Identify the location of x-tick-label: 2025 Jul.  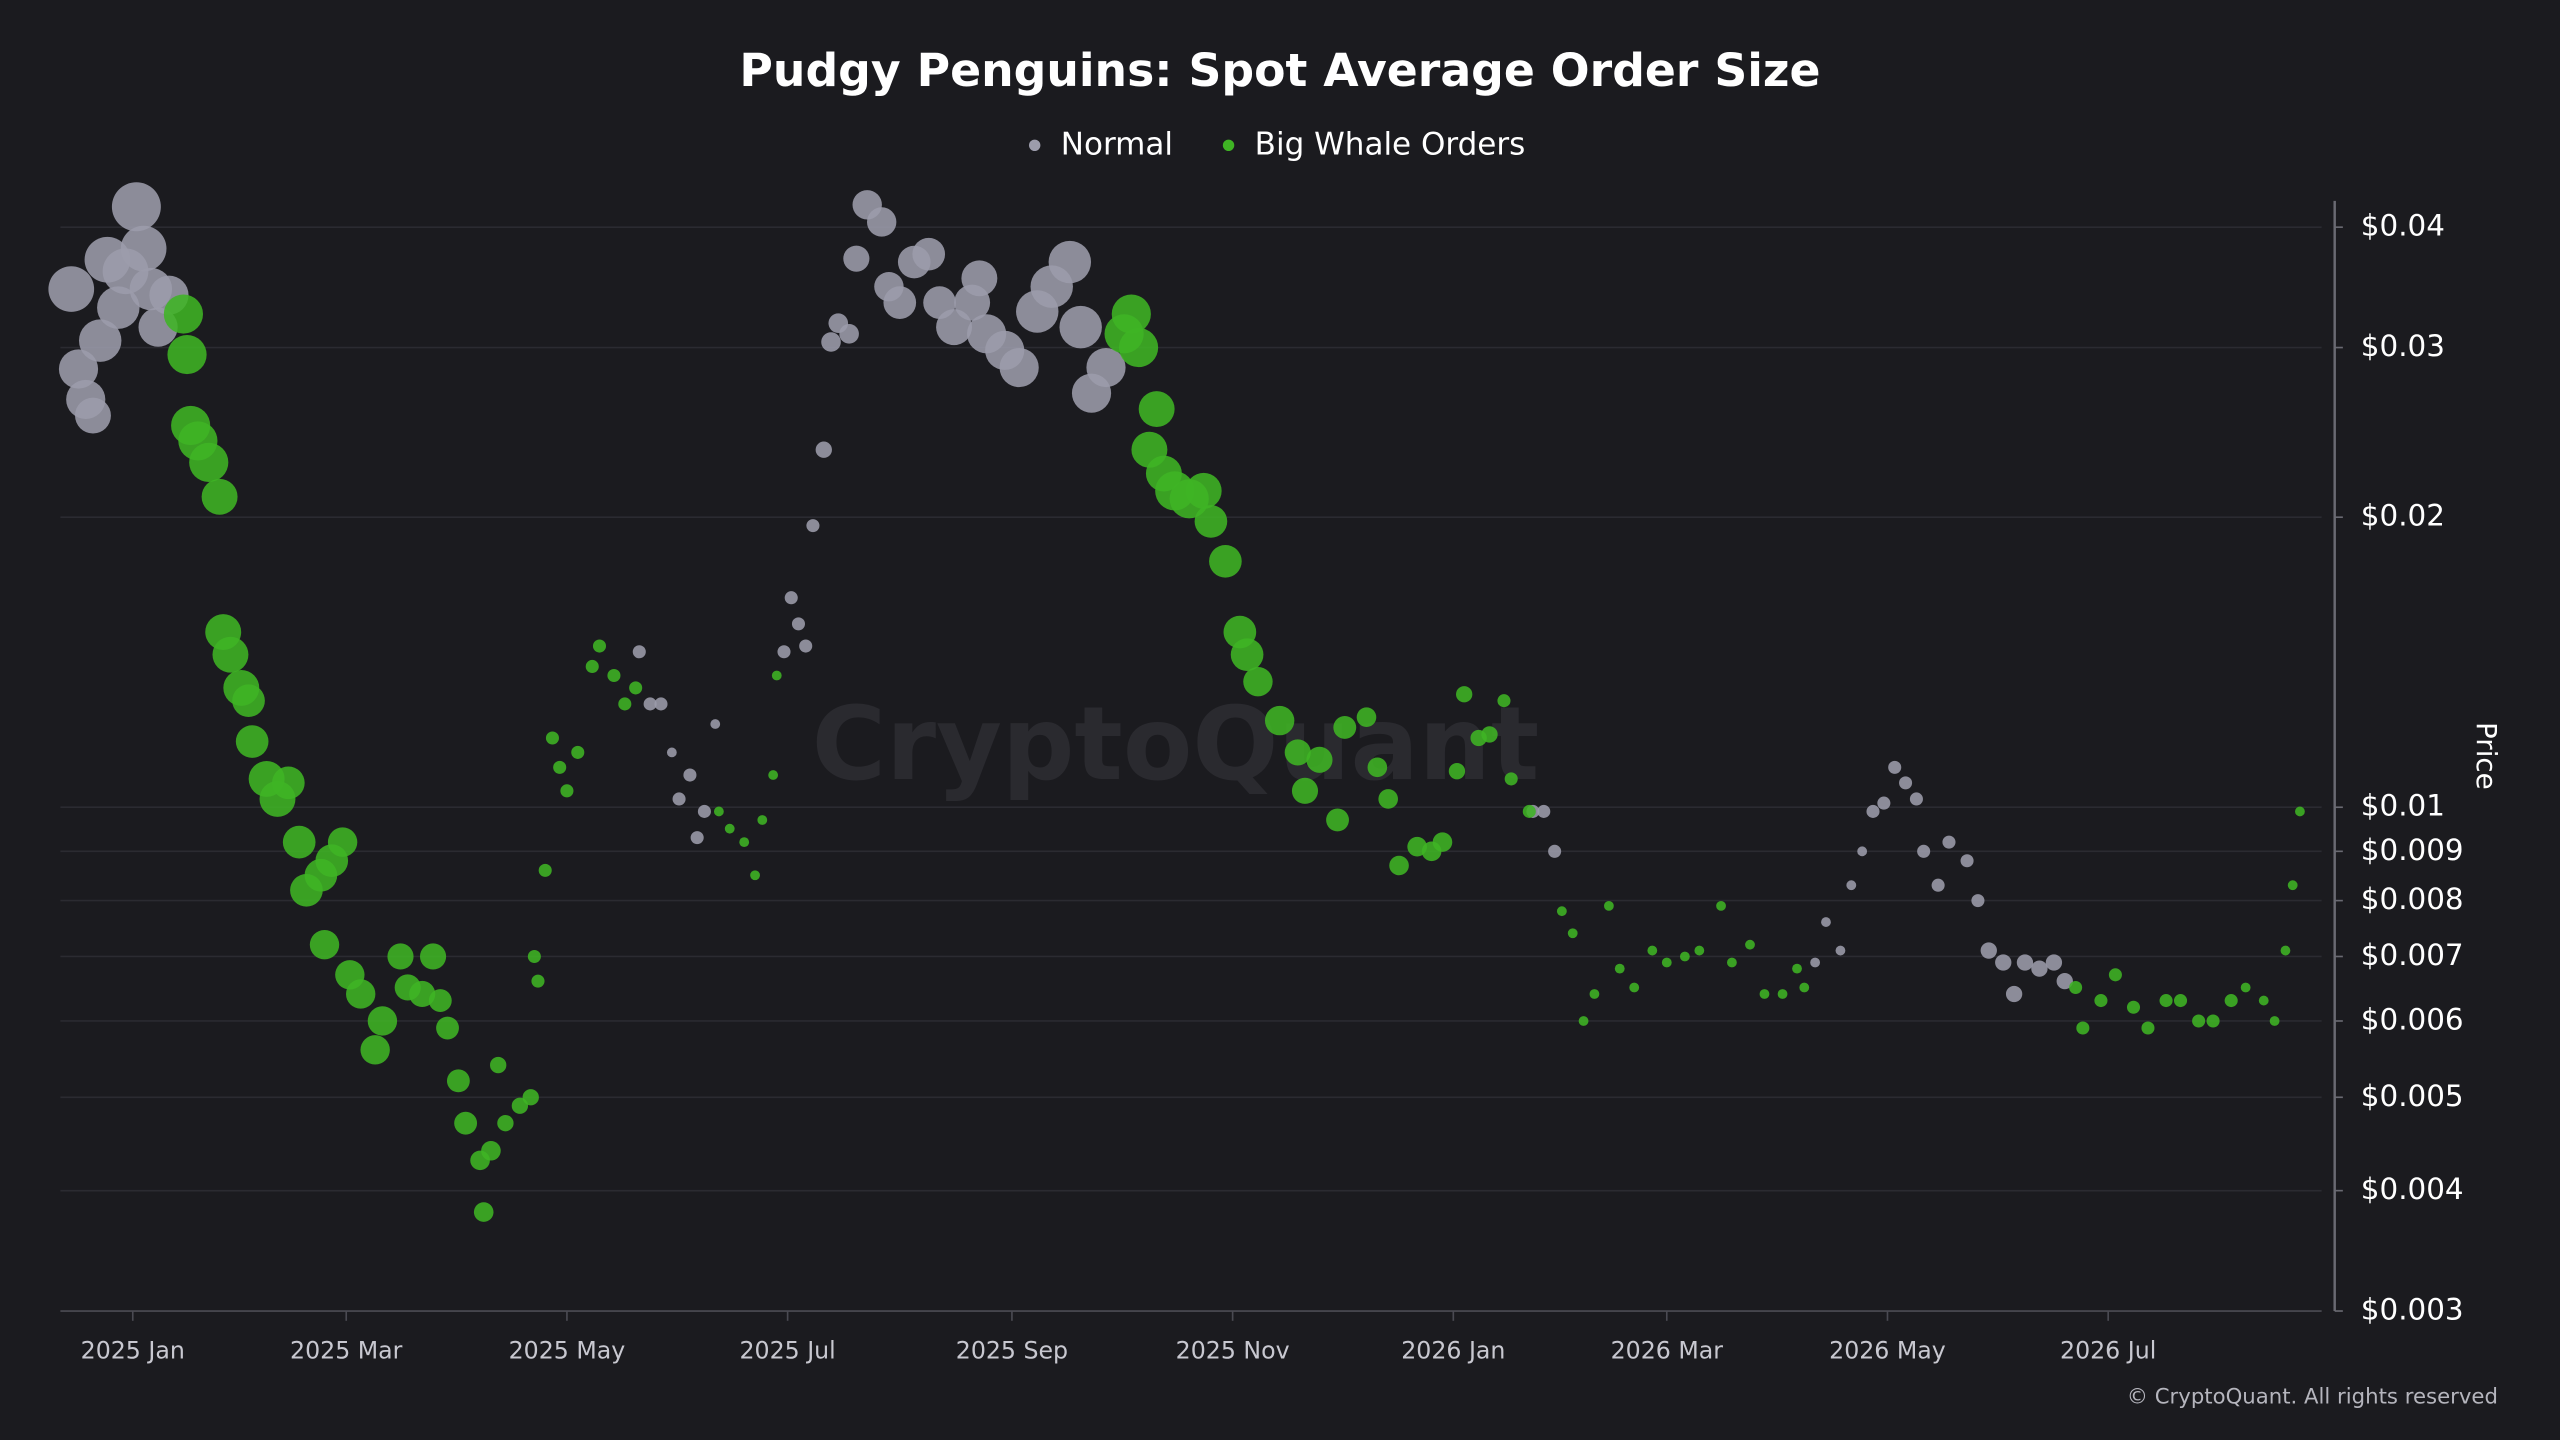
(787, 1350).